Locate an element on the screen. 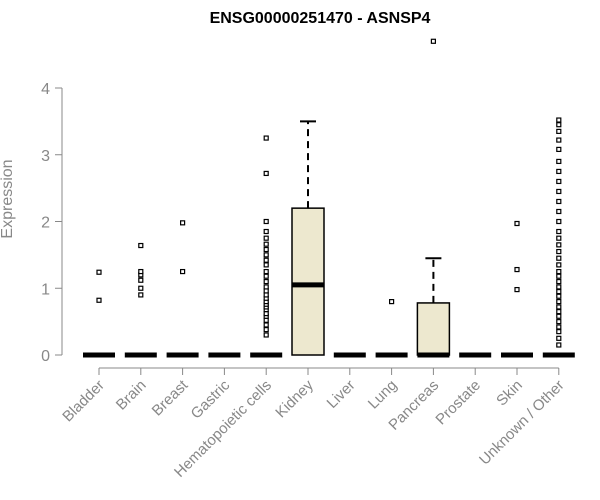  outlier-point-lung is located at coordinates (392, 302).